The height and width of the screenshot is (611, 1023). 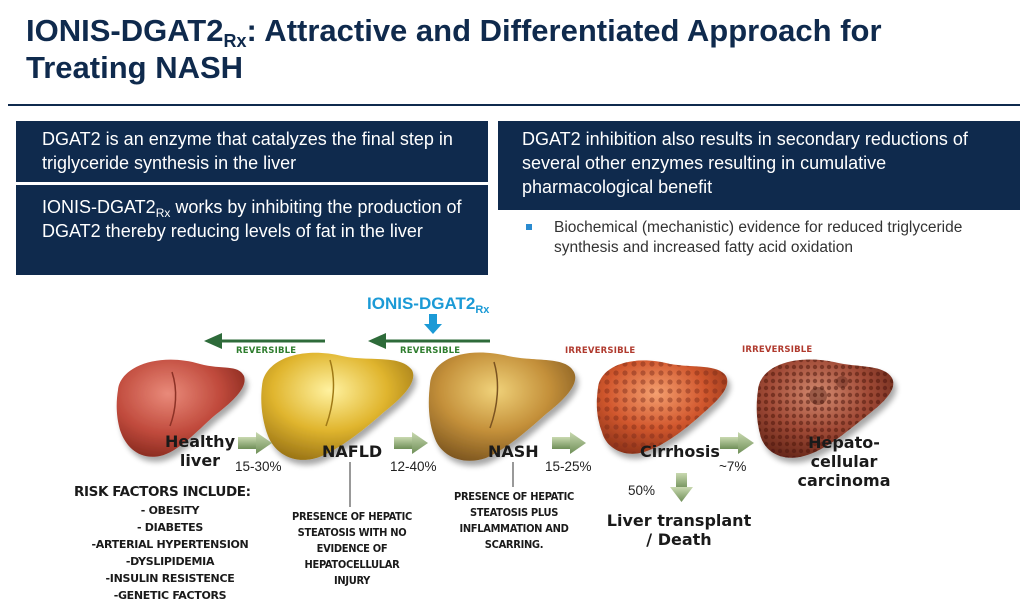 I want to click on risk-factors-heading: RISK FACTORS INCLUDE:, so click(x=162, y=492).